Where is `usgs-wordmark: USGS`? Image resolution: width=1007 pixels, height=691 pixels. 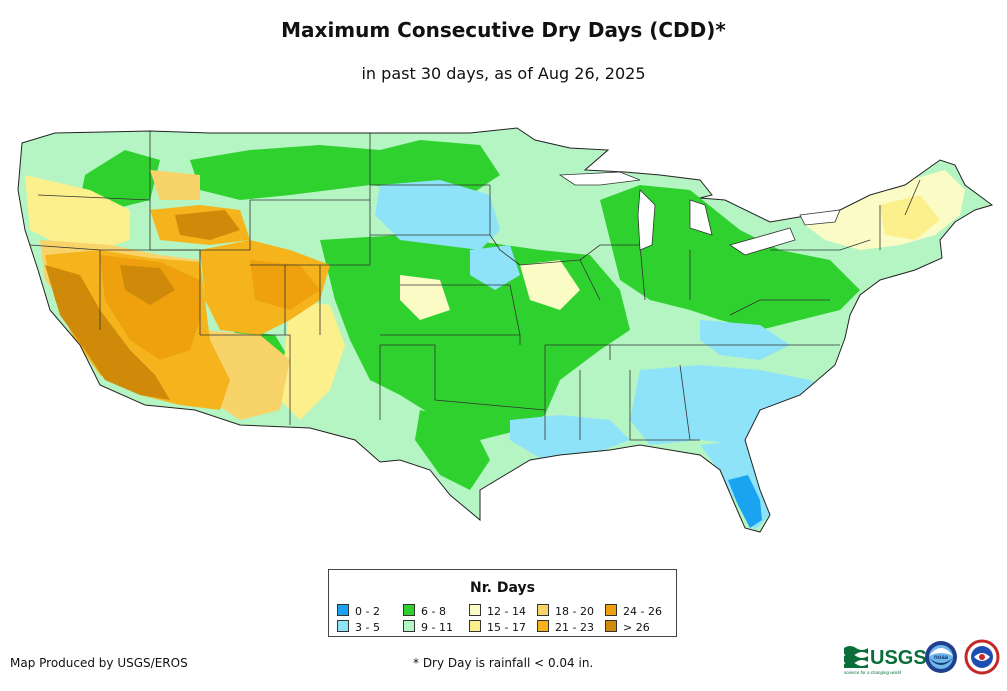
usgs-wordmark: USGS is located at coordinates (898, 658).